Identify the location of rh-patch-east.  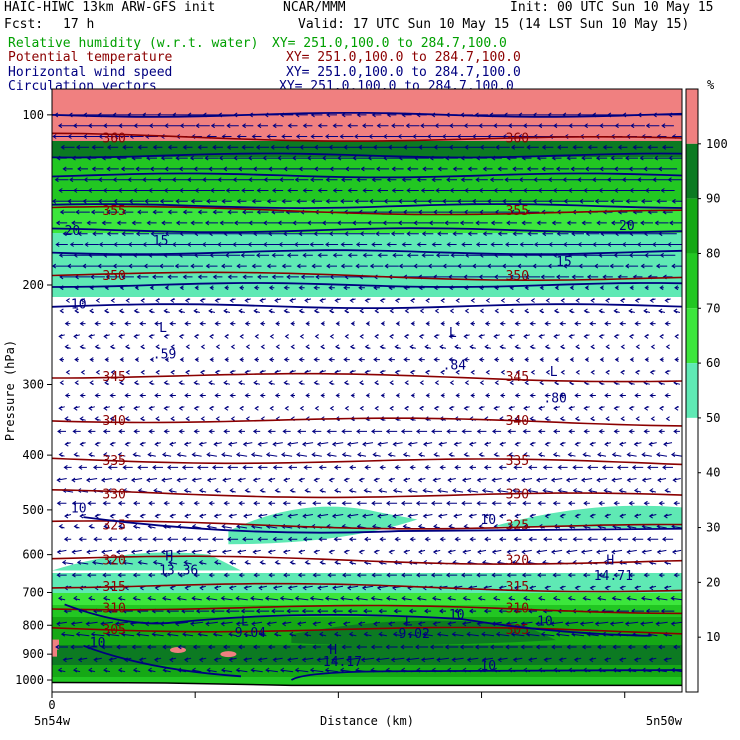
(587, 517).